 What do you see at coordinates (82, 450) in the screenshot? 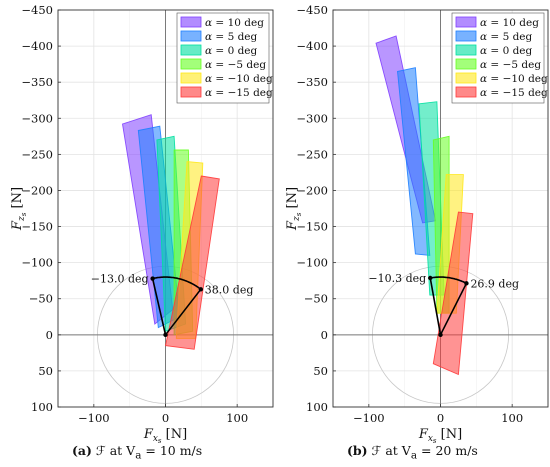
I see `caption-a-label: (a)` at bounding box center [82, 450].